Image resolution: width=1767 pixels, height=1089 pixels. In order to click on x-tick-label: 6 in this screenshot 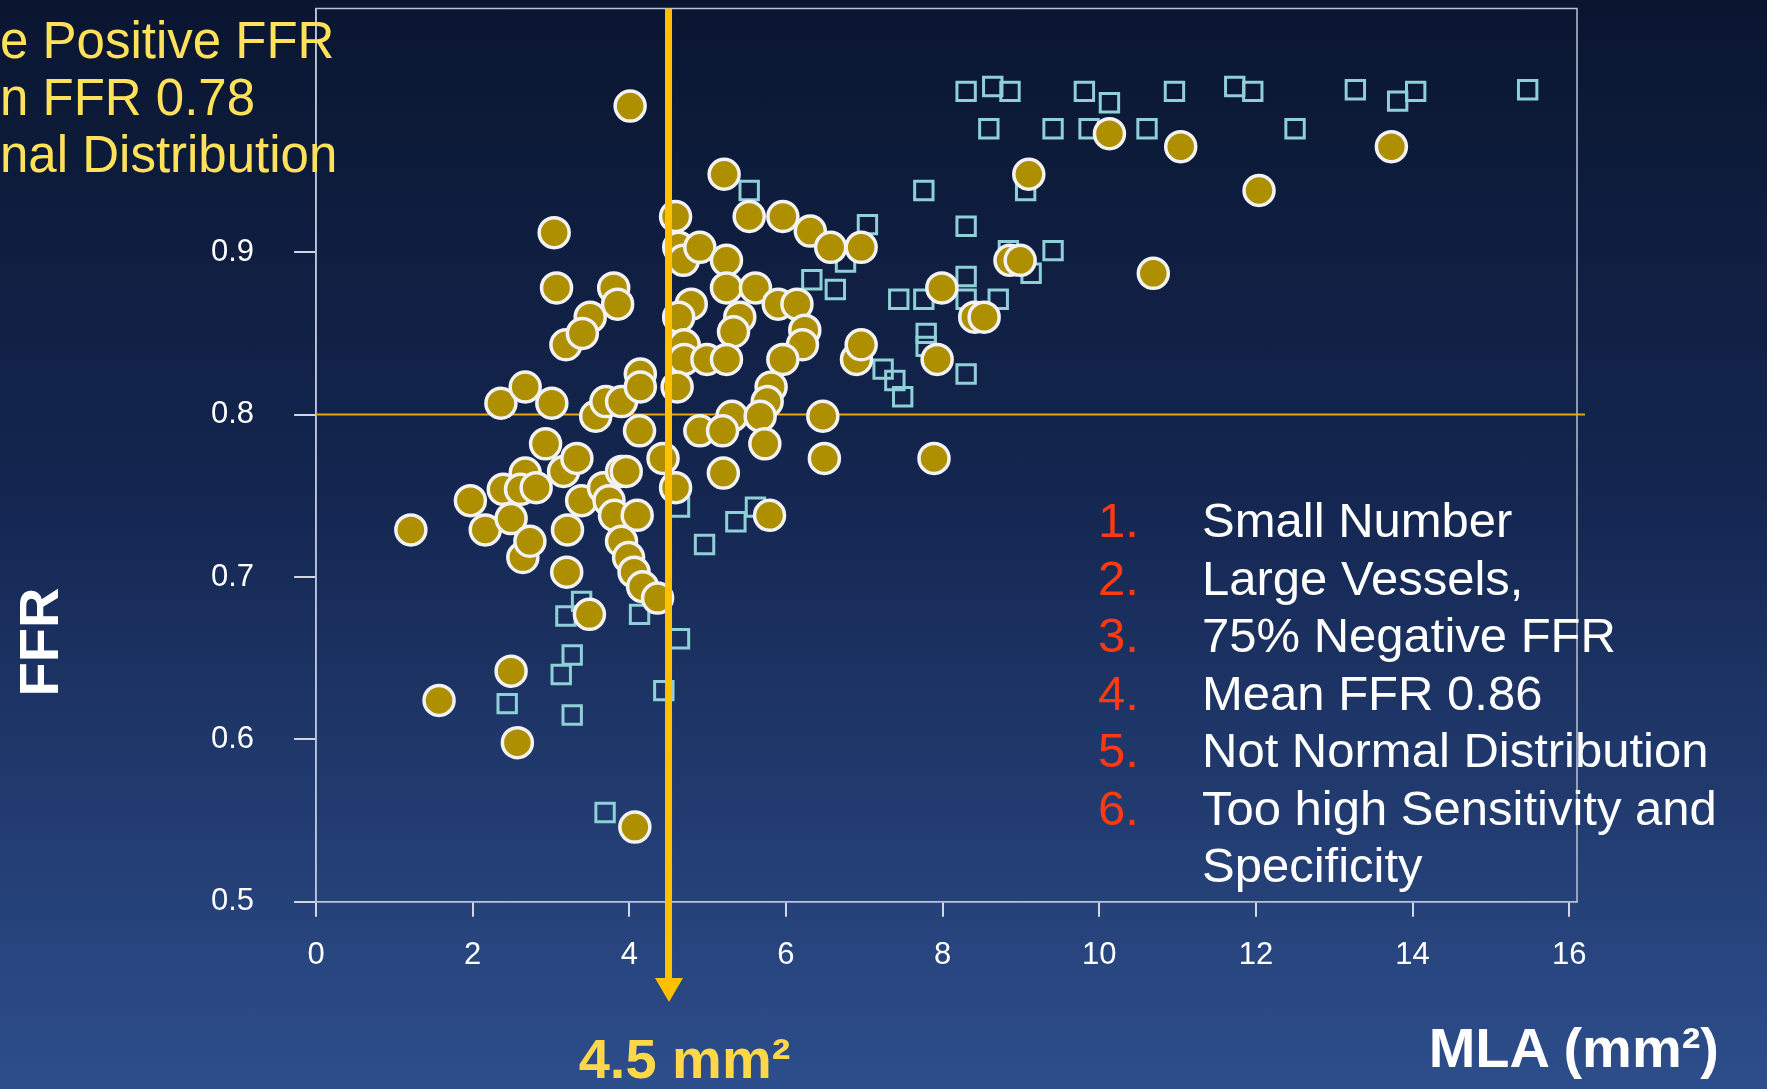, I will do `click(786, 953)`.